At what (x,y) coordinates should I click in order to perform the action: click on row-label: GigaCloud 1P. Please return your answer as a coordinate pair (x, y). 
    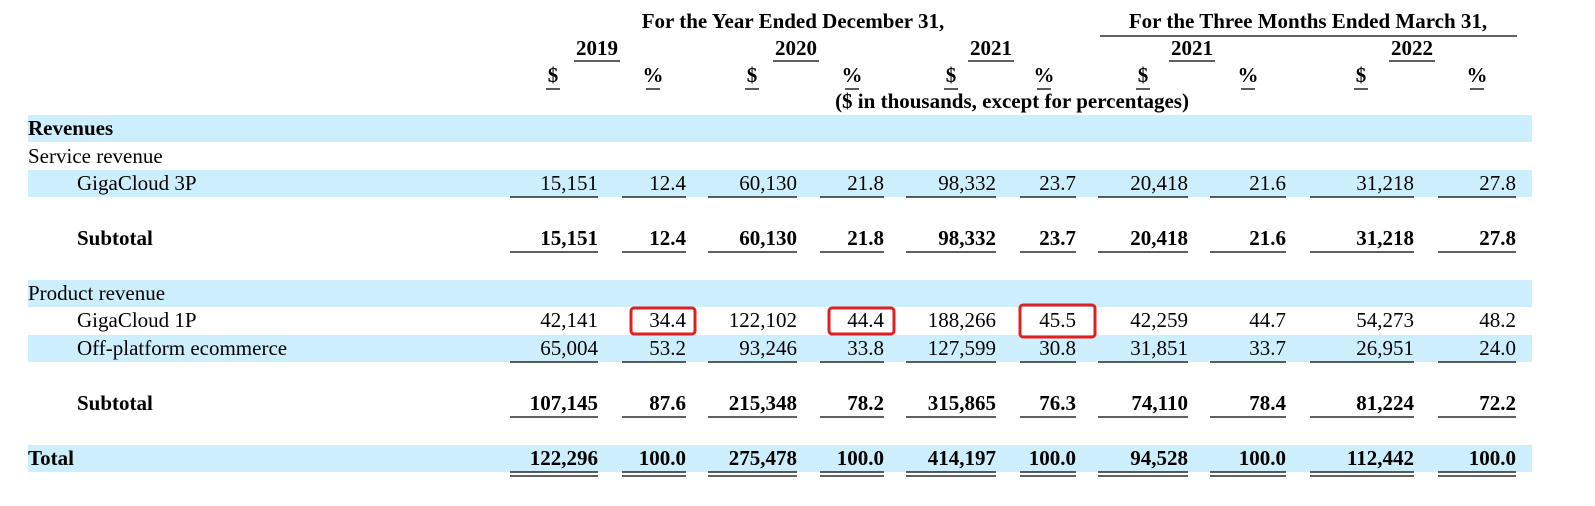
    Looking at the image, I should click on (137, 320).